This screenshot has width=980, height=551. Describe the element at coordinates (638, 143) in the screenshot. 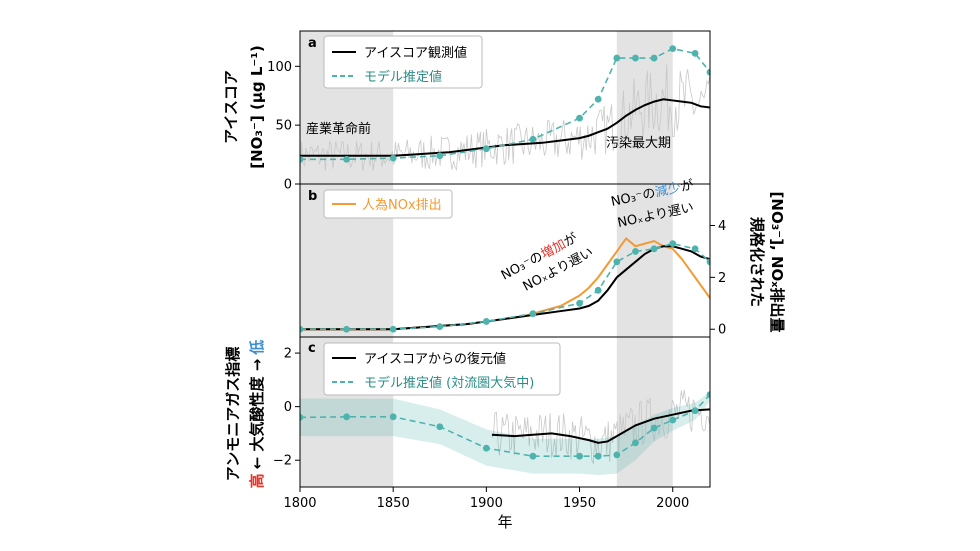

I see `peak-pollution-label: 汚染最大期` at that location.